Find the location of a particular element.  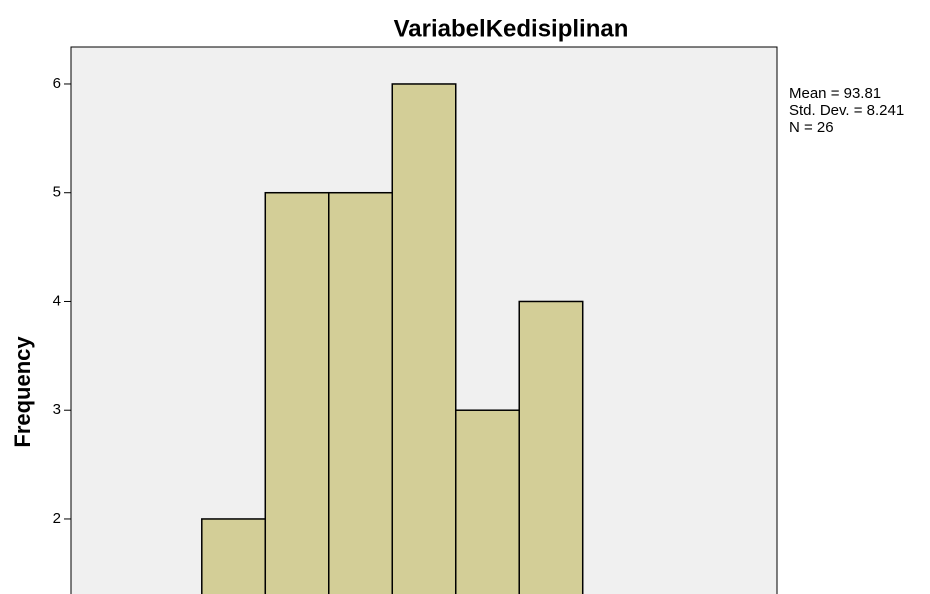

y-tick-label: 2 is located at coordinates (57, 518).